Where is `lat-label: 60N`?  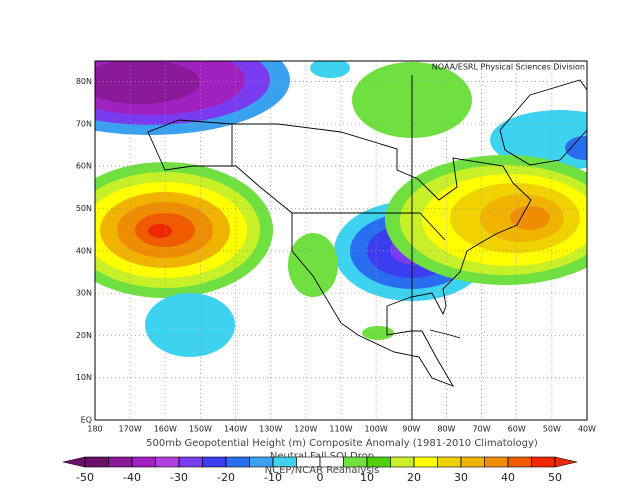 lat-label: 60N is located at coordinates (84, 166).